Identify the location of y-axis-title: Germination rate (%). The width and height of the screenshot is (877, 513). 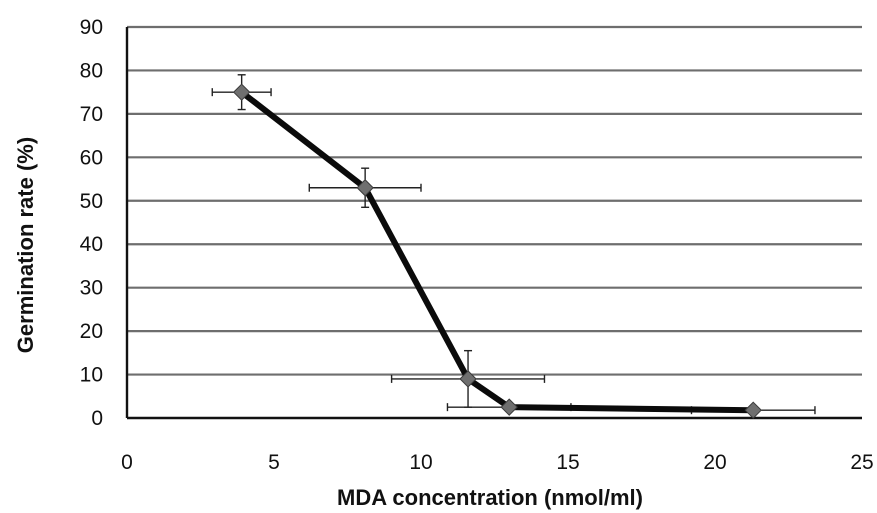
(25, 245).